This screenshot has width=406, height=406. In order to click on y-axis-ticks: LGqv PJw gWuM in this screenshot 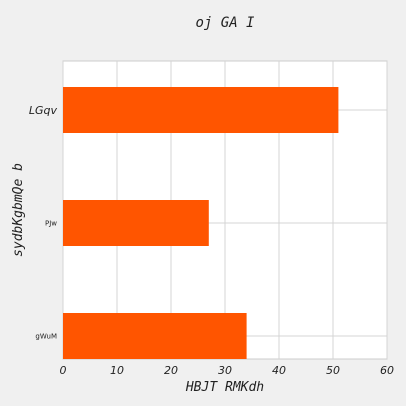, I will do `click(43, 222)`.